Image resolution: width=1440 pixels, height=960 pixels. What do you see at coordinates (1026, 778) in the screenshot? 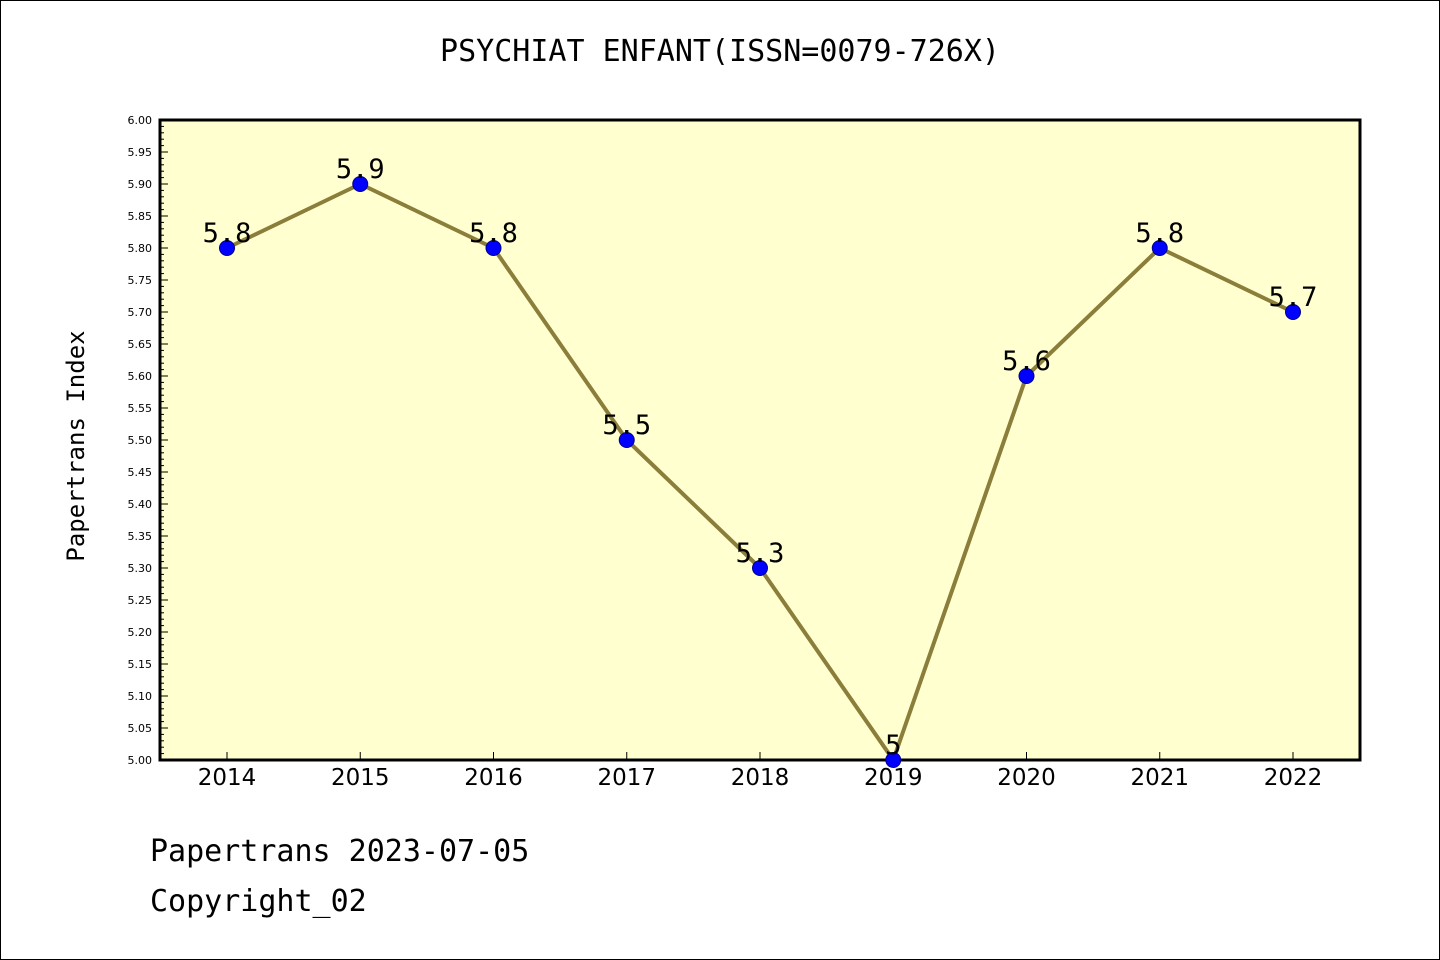
I see `x-tick-label: 2020` at bounding box center [1026, 778].